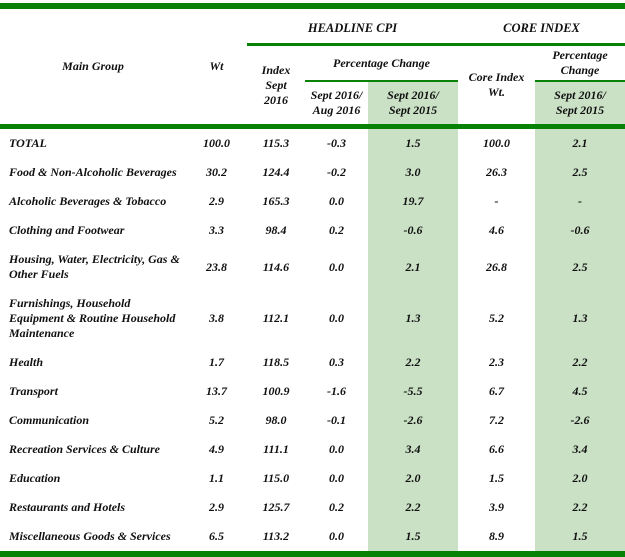 The height and width of the screenshot is (557, 625). What do you see at coordinates (88, 201) in the screenshot?
I see `row-label: Alcoholic Beverages & Tobacco` at bounding box center [88, 201].